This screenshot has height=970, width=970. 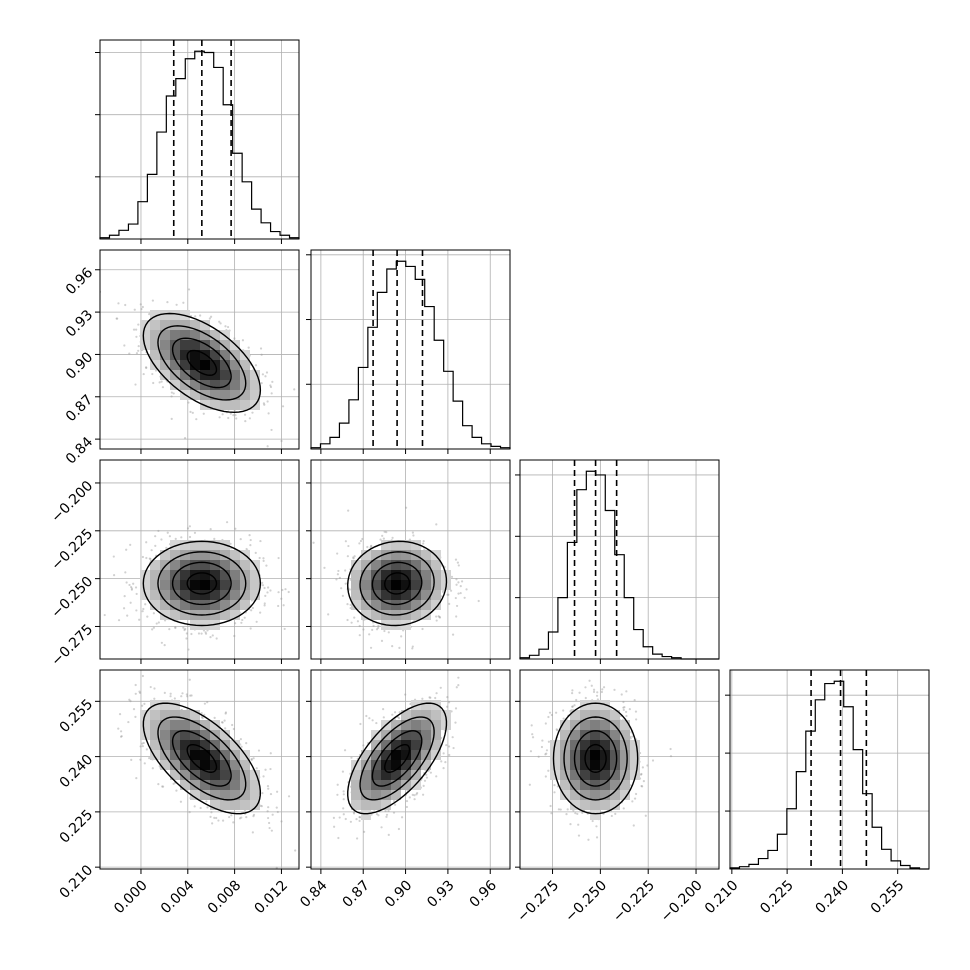 What do you see at coordinates (619, 559) in the screenshot?
I see `panel-frame` at bounding box center [619, 559].